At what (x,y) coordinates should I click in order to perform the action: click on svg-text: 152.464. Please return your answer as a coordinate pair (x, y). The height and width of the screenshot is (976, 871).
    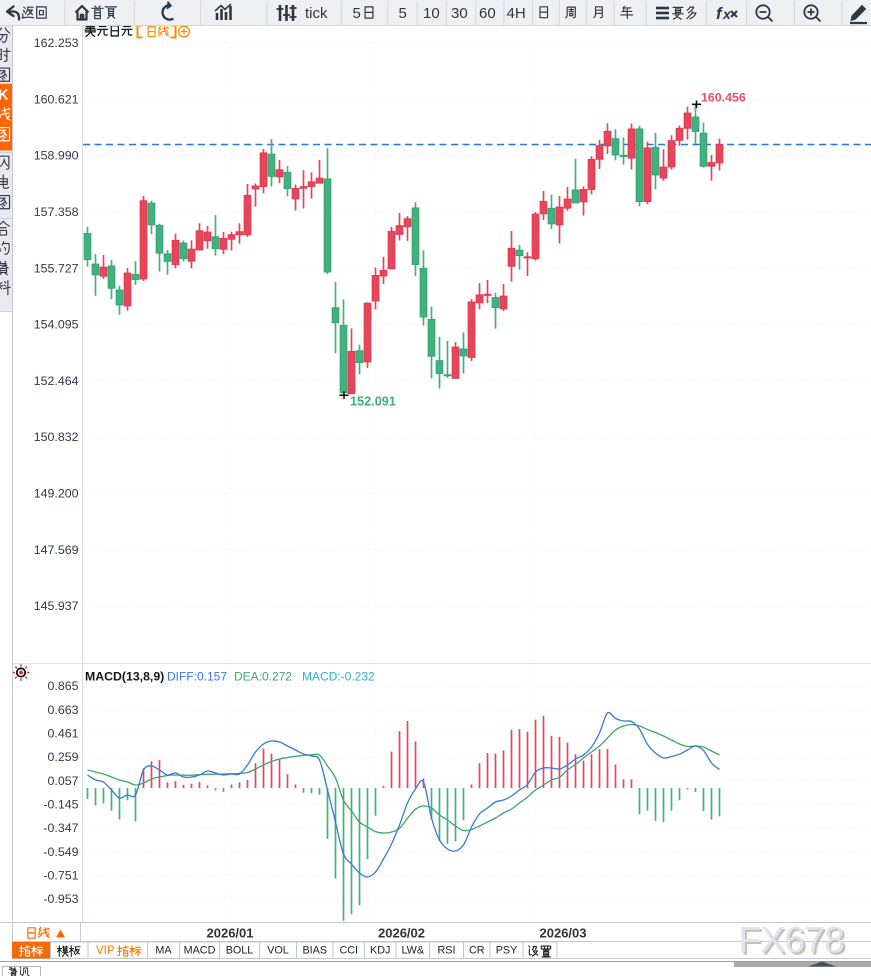
    Looking at the image, I should click on (56, 381).